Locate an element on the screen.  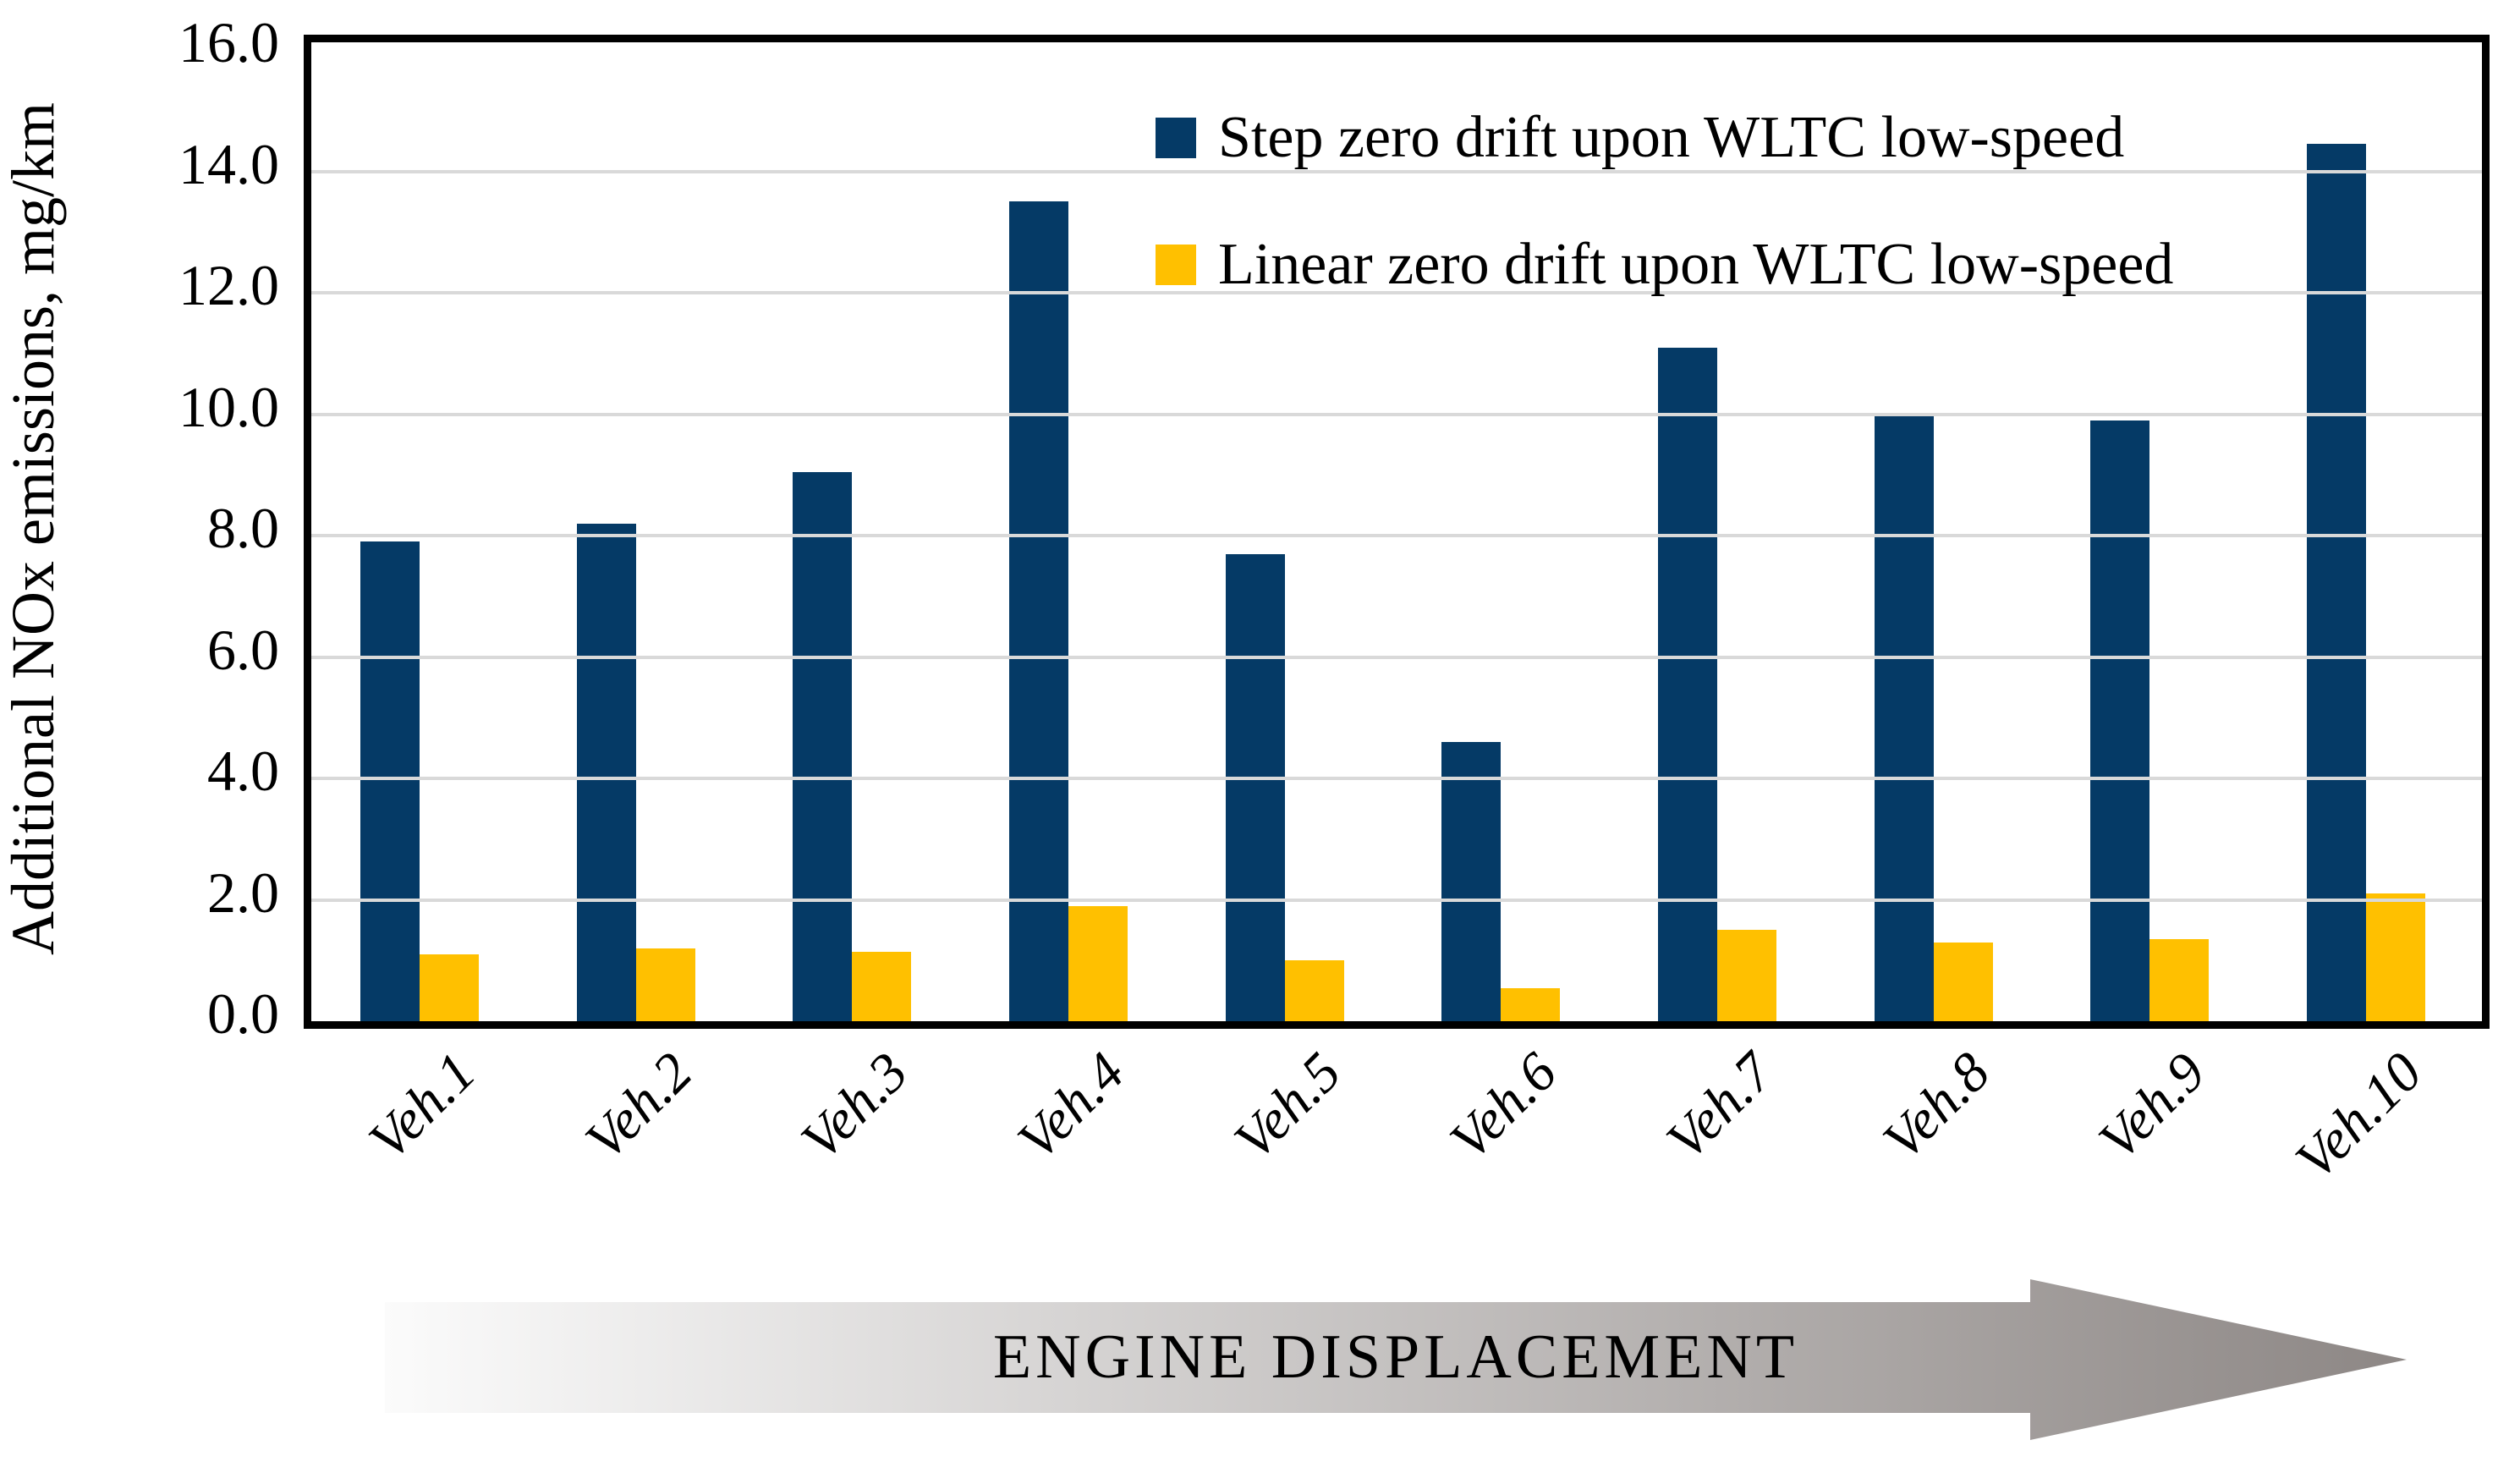
engine-displacement-arrow is located at coordinates (1396, 1359).